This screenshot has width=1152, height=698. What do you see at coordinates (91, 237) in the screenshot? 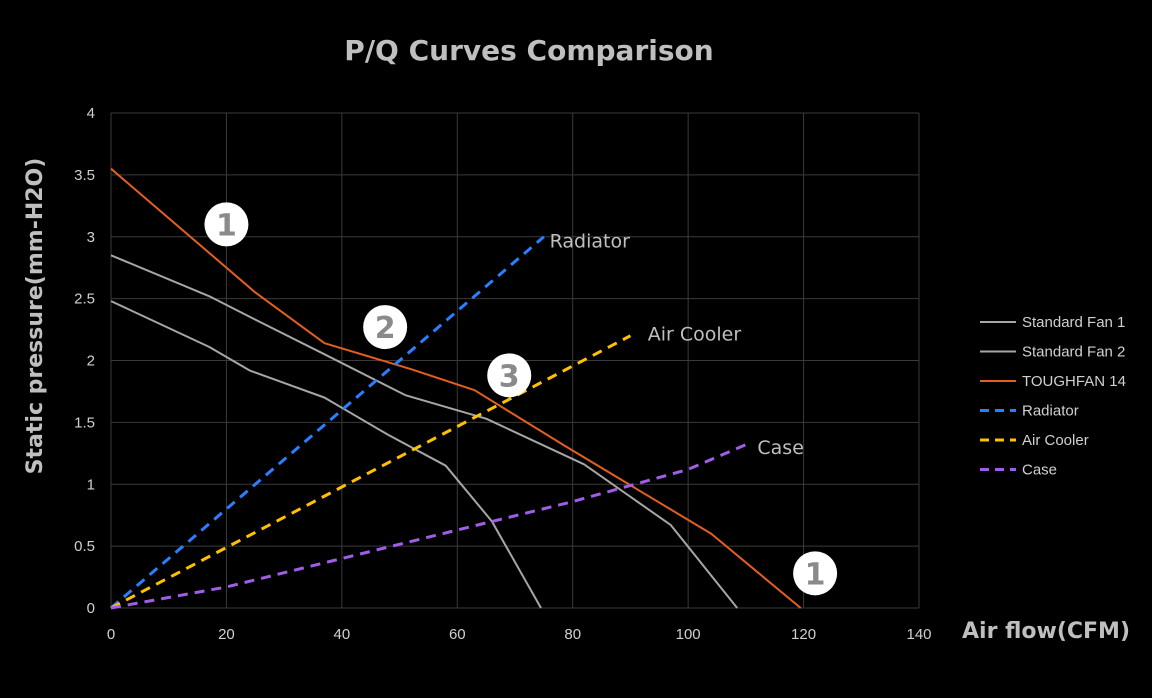
I see `y-tick-label: 3` at bounding box center [91, 237].